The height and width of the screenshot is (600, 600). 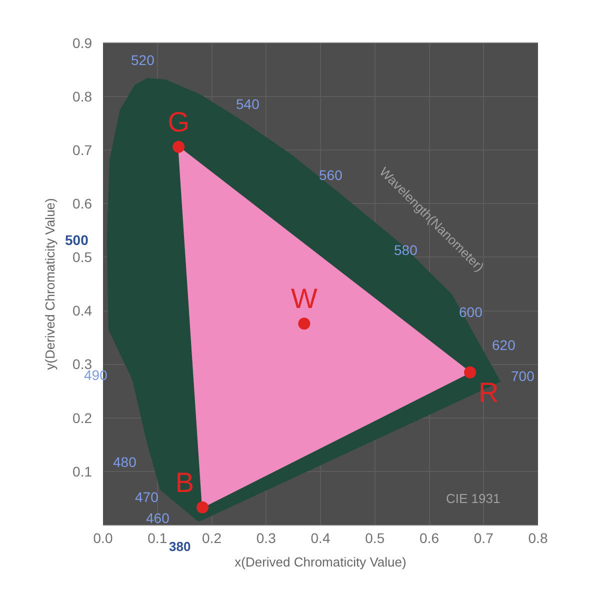 What do you see at coordinates (471, 312) in the screenshot?
I see `annotation: 600` at bounding box center [471, 312].